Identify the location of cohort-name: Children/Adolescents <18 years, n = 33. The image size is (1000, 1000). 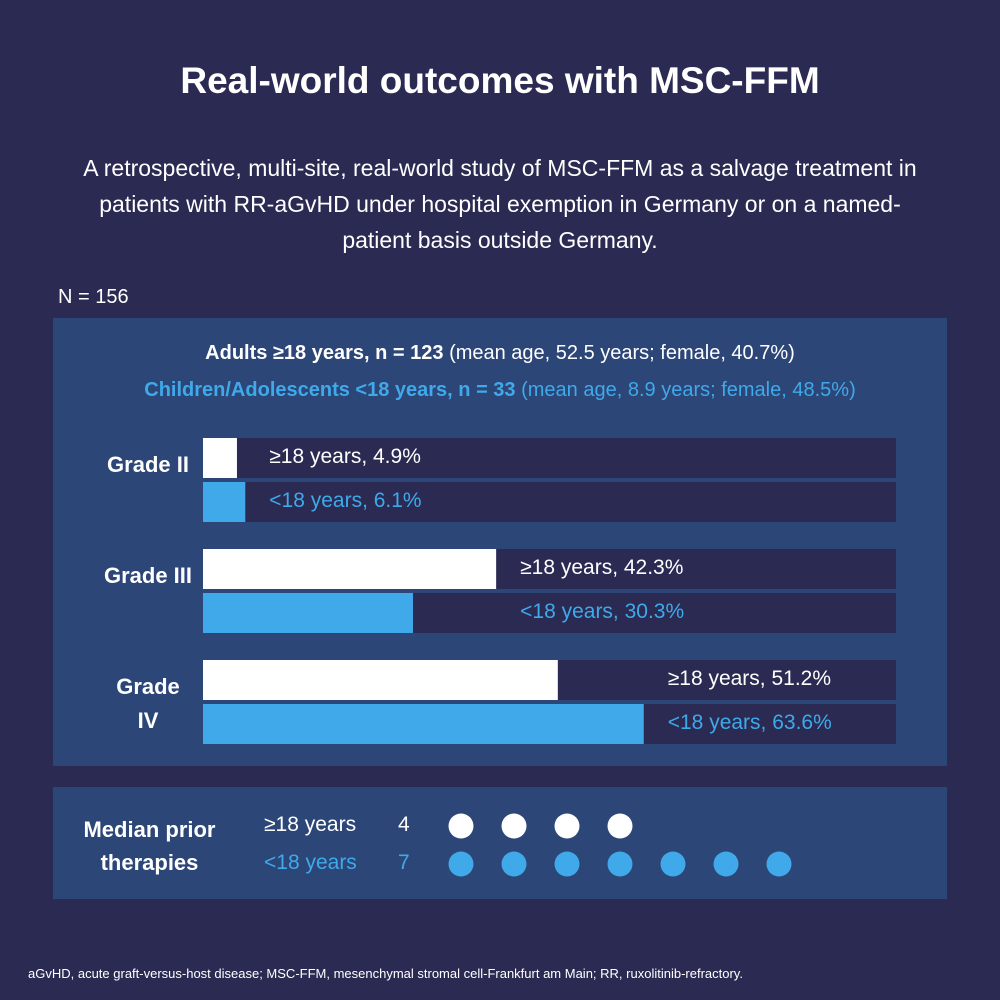
(330, 390).